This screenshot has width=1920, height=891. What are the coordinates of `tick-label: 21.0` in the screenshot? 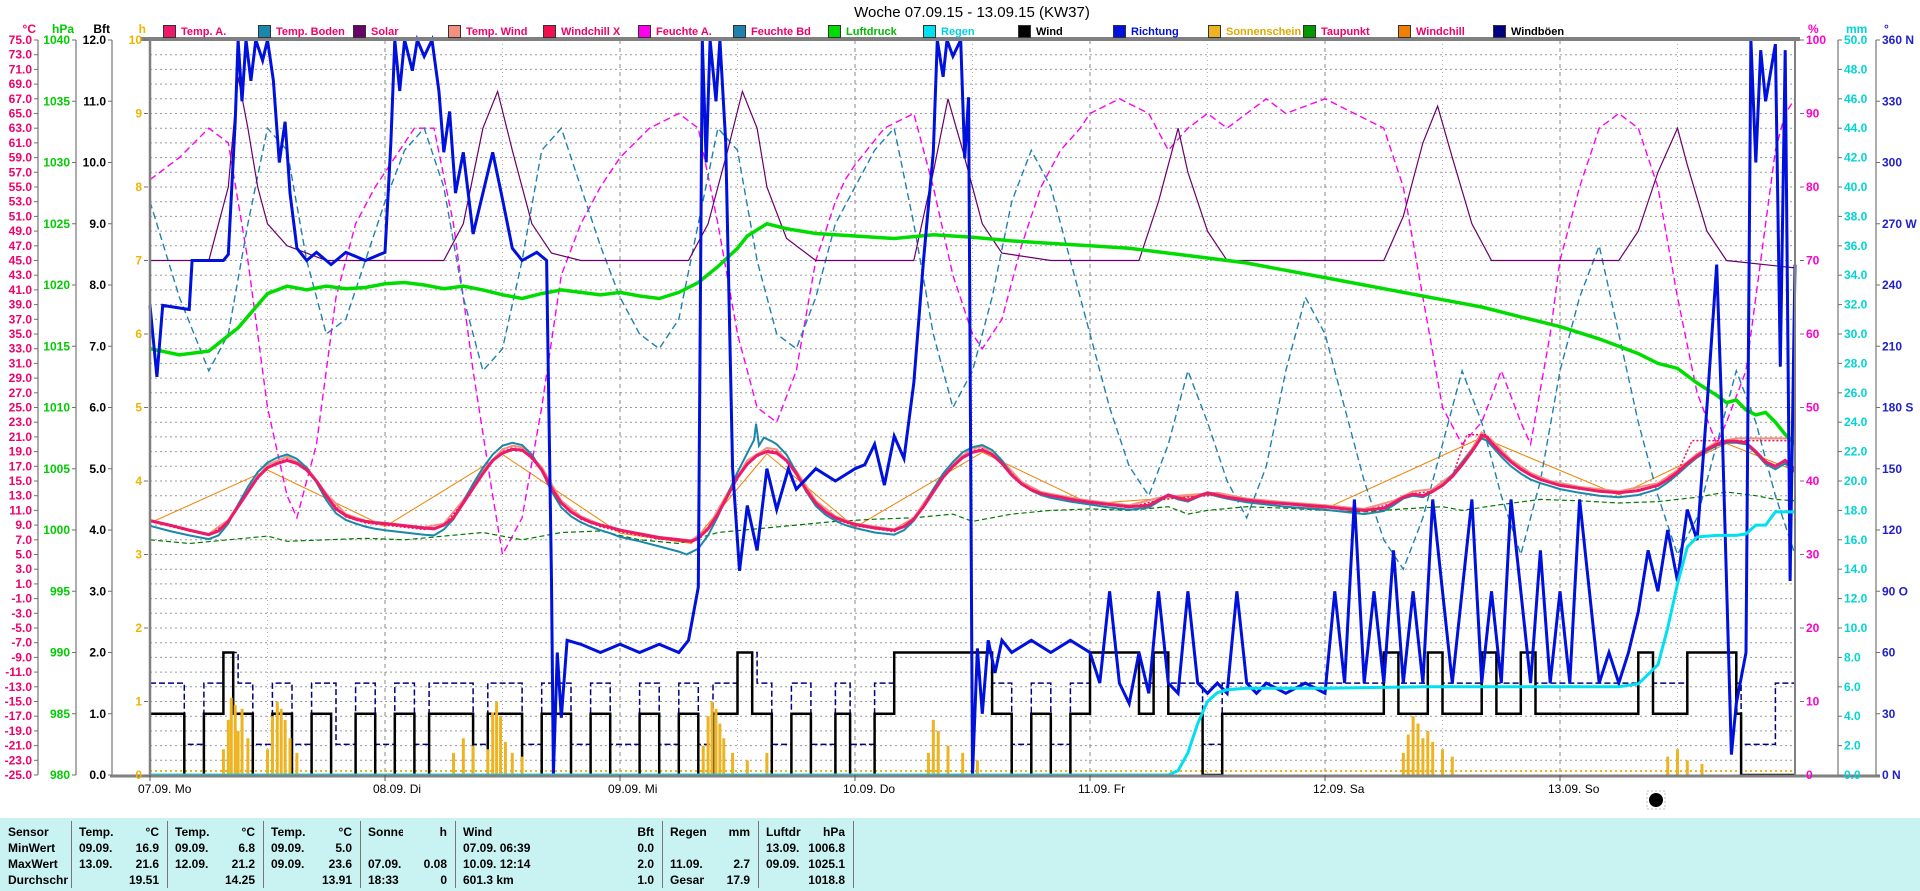 It's located at (21, 437).